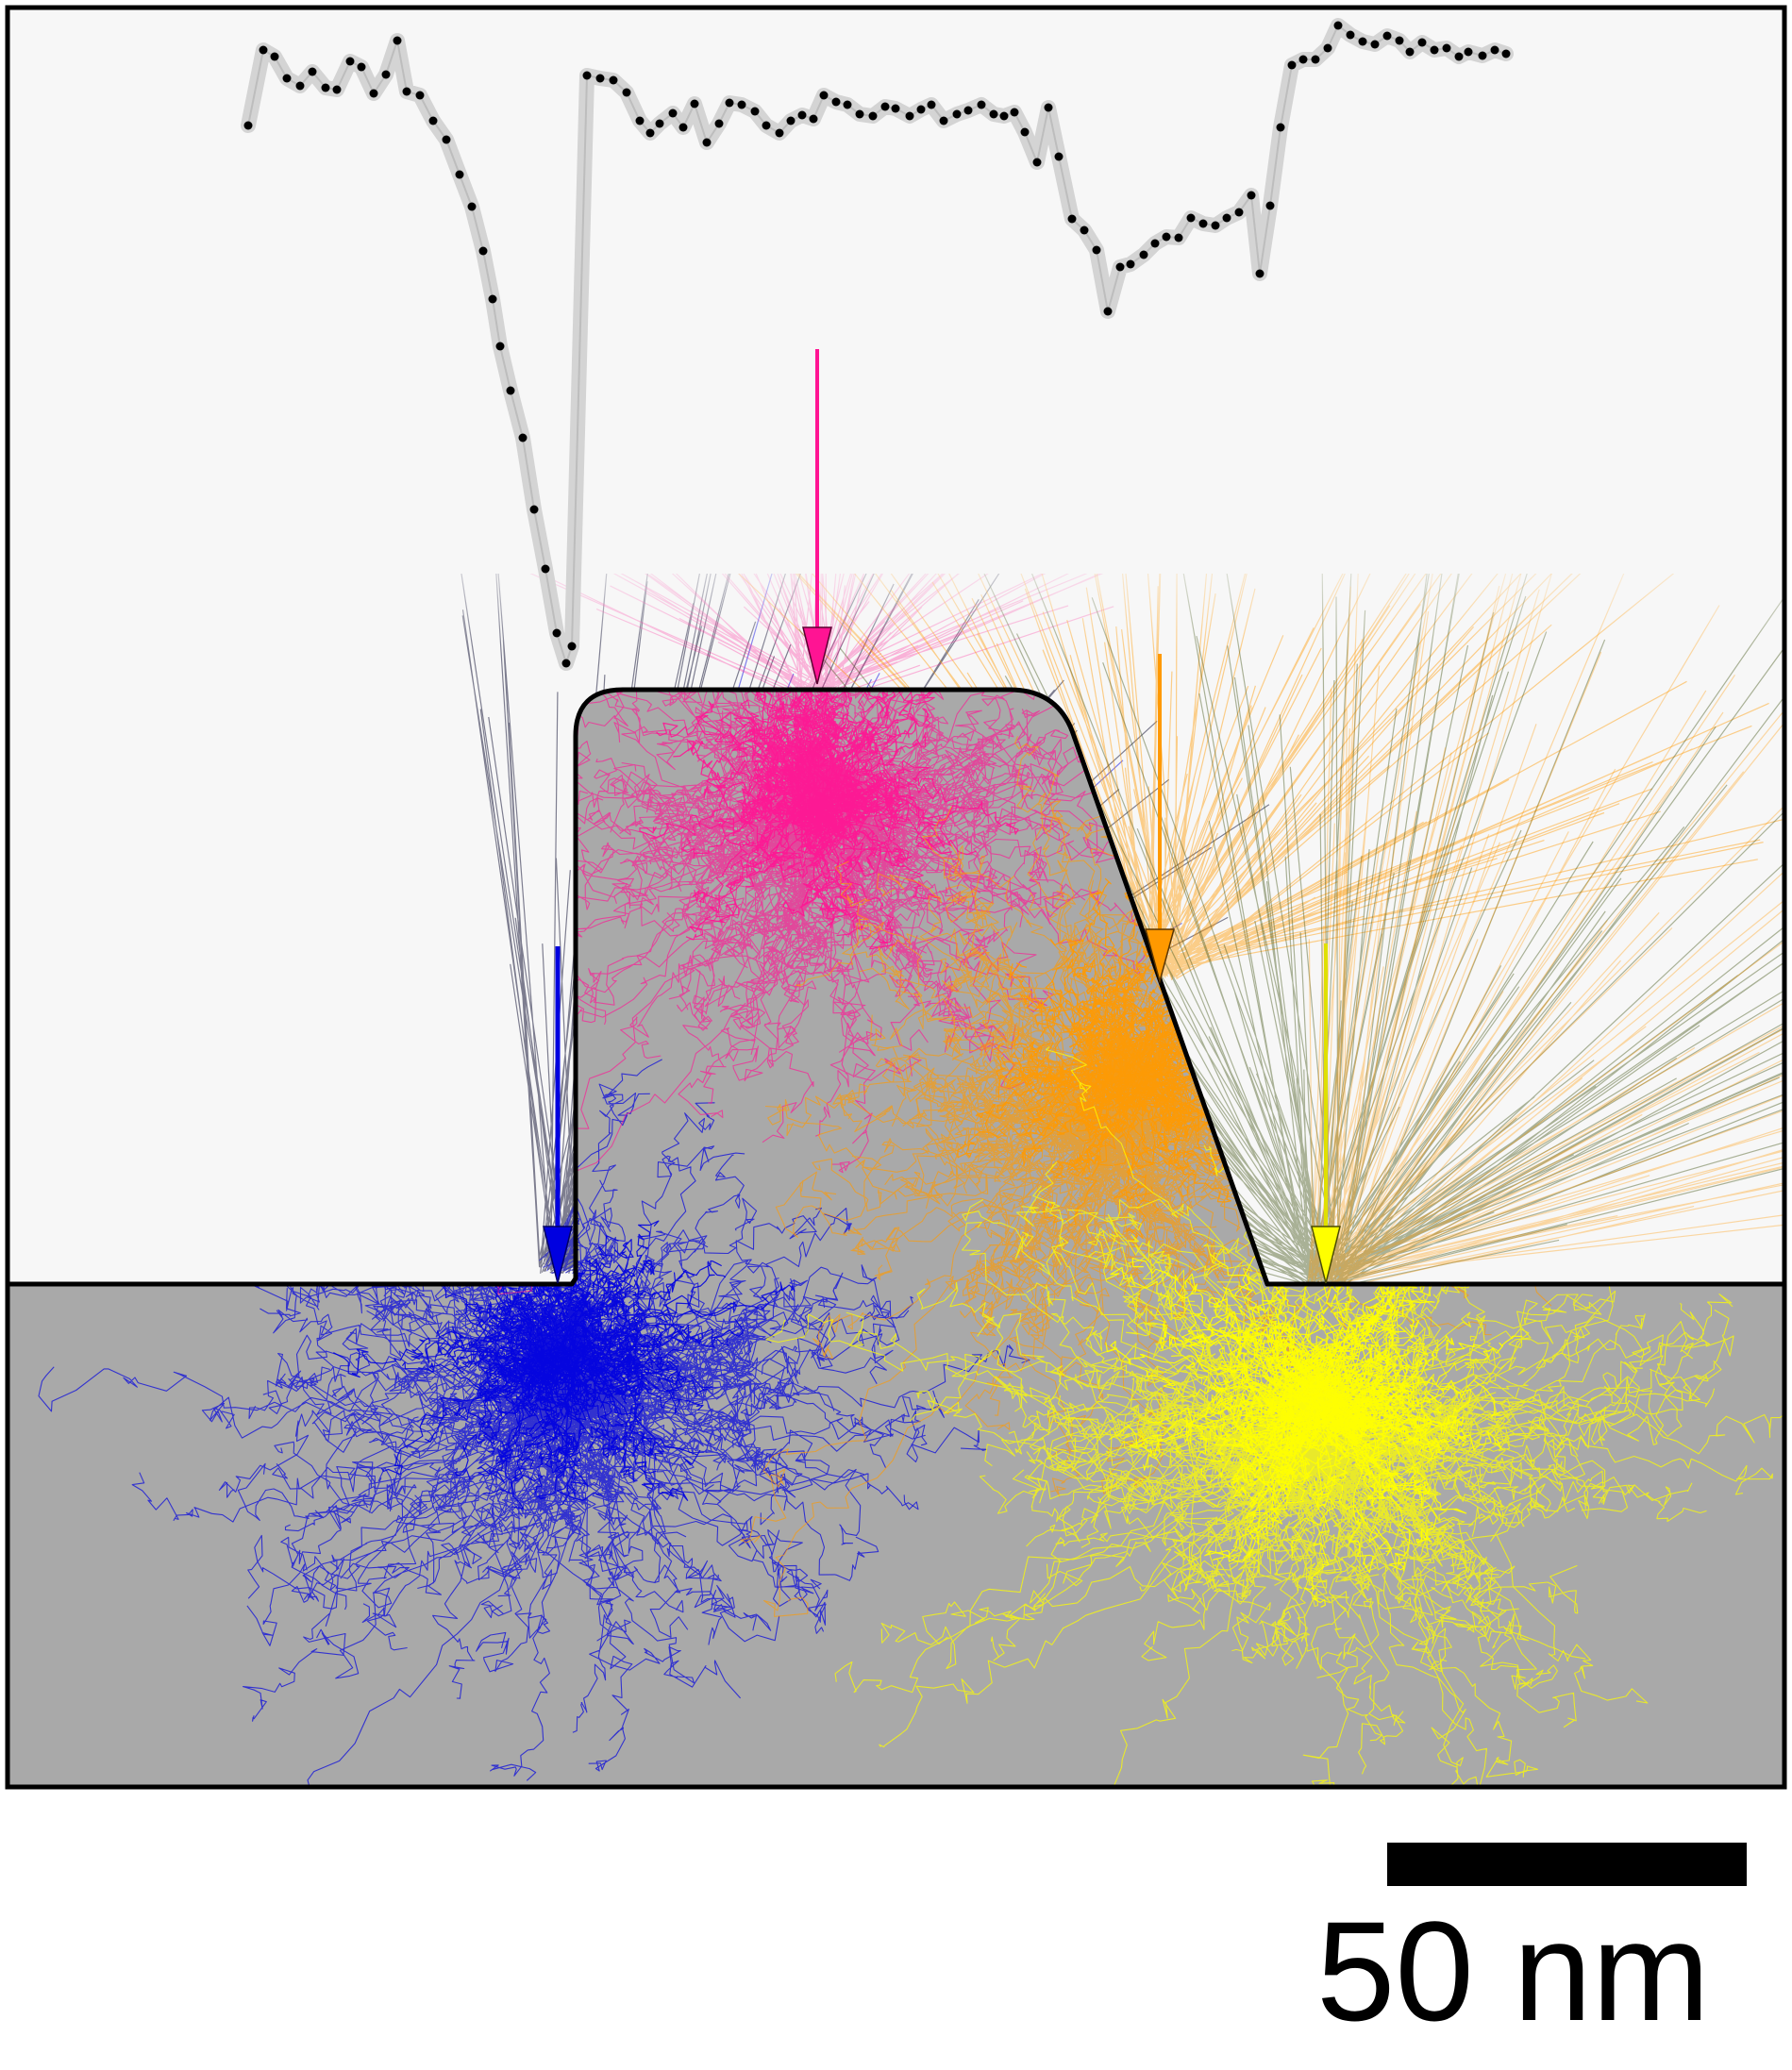 The height and width of the screenshot is (2070, 1792). Describe the element at coordinates (829, 820) in the screenshot. I see `magenta-scattering-core` at that location.